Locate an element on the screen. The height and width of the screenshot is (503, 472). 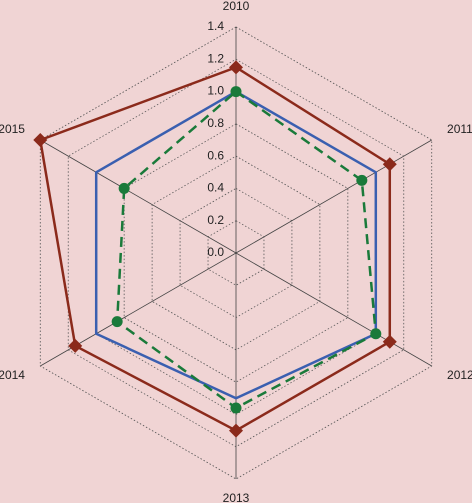
tick-label: 0.6 is located at coordinates (215, 155).